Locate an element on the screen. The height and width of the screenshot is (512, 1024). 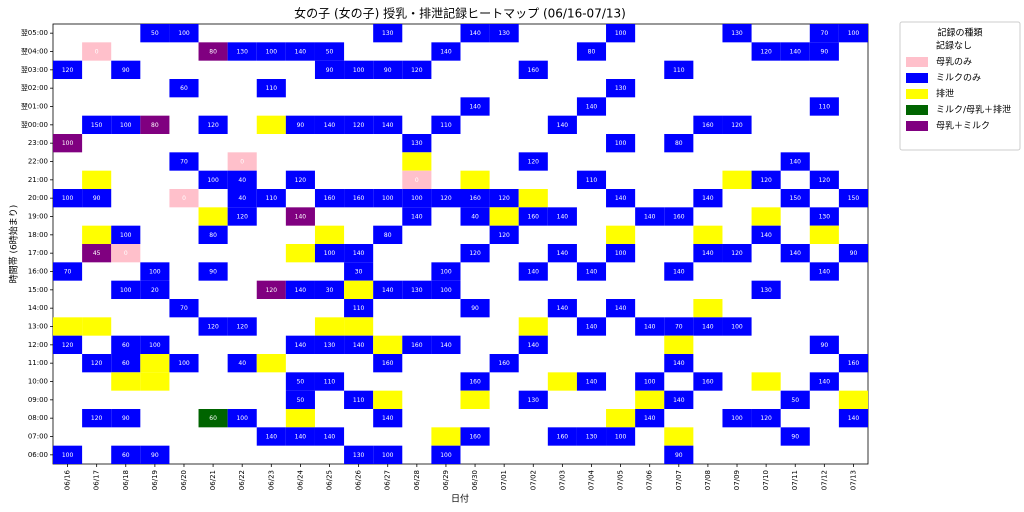
cell-label: 80 is located at coordinates (213, 52).